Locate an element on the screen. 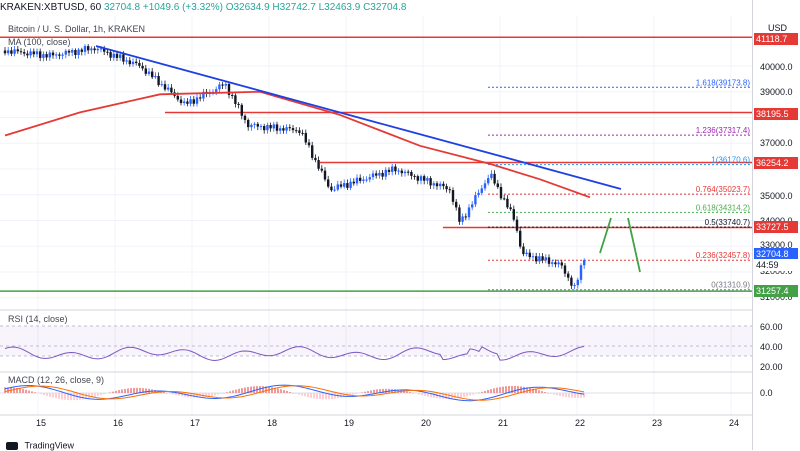  macd-tick: 0.0 is located at coordinates (766, 393).